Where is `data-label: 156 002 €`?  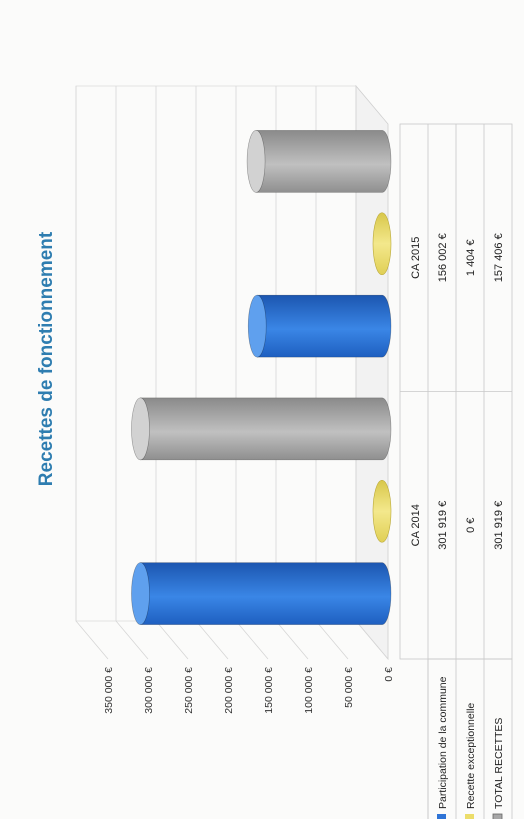
data-label: 156 002 € is located at coordinates (443, 257).